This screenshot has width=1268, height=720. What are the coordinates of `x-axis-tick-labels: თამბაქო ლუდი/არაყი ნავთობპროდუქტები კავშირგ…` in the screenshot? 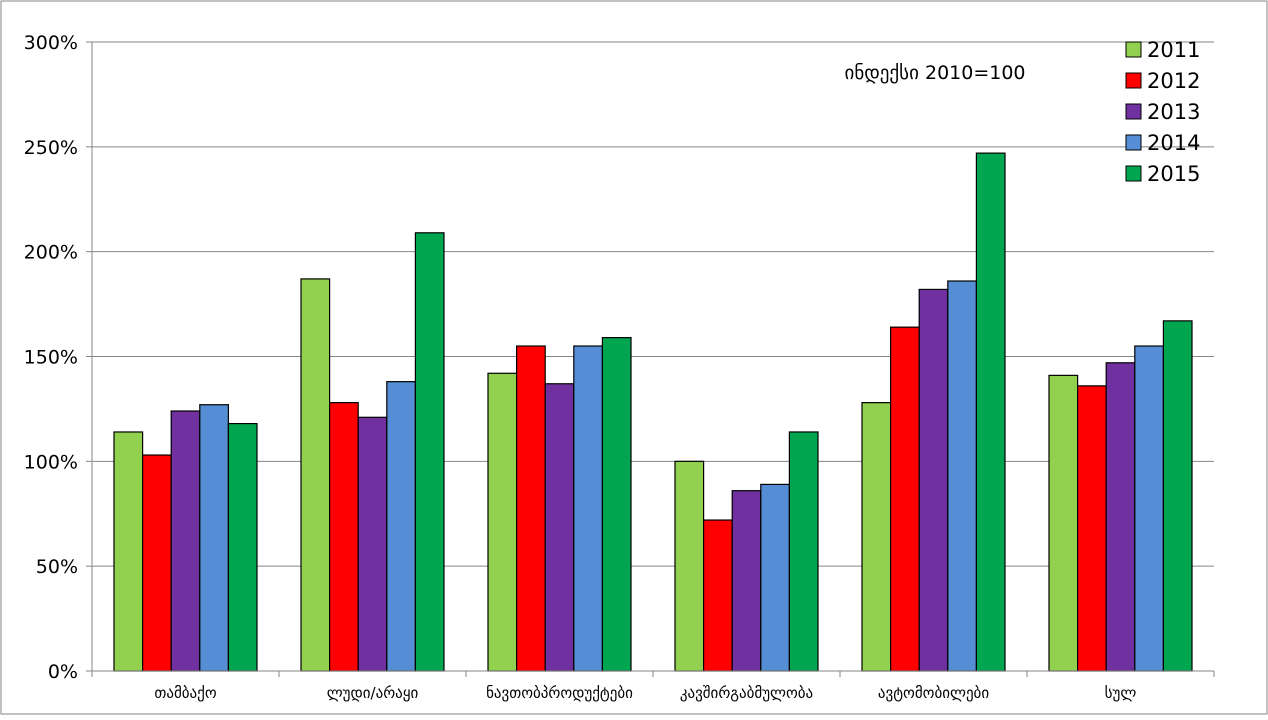 It's located at (645, 693).